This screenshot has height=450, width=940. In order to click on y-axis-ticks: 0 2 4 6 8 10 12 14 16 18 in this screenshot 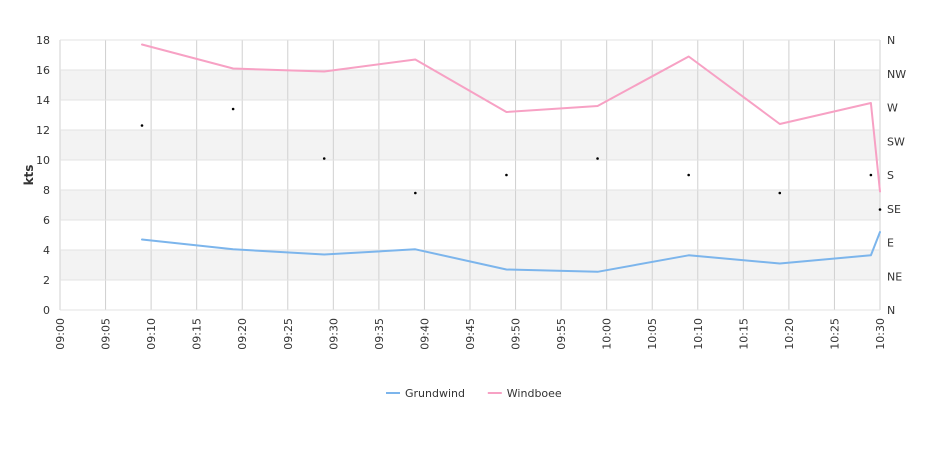, I will do `click(43, 175)`.